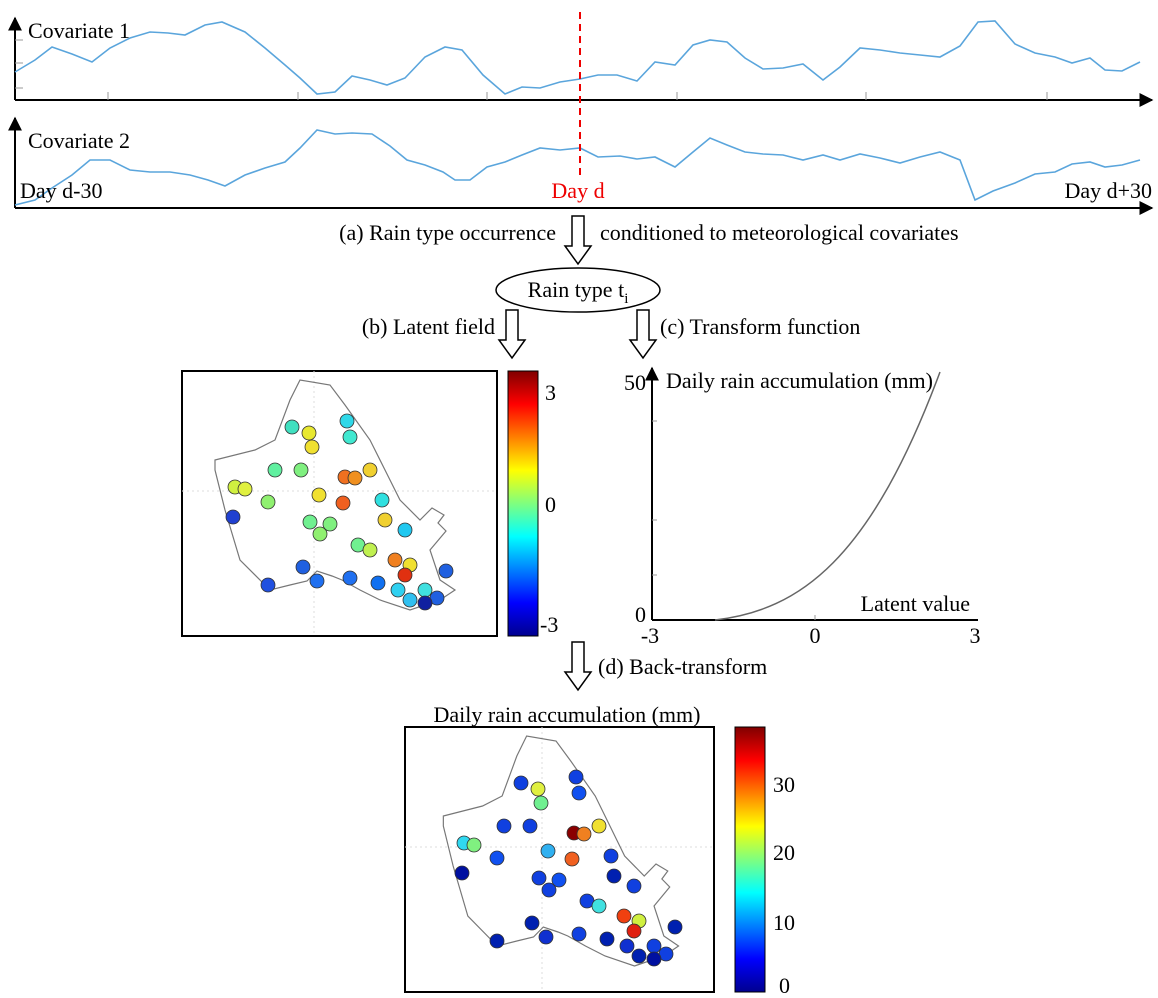  Describe the element at coordinates (549, 624) in the screenshot. I see `colorbar-tick-label: -3` at that location.